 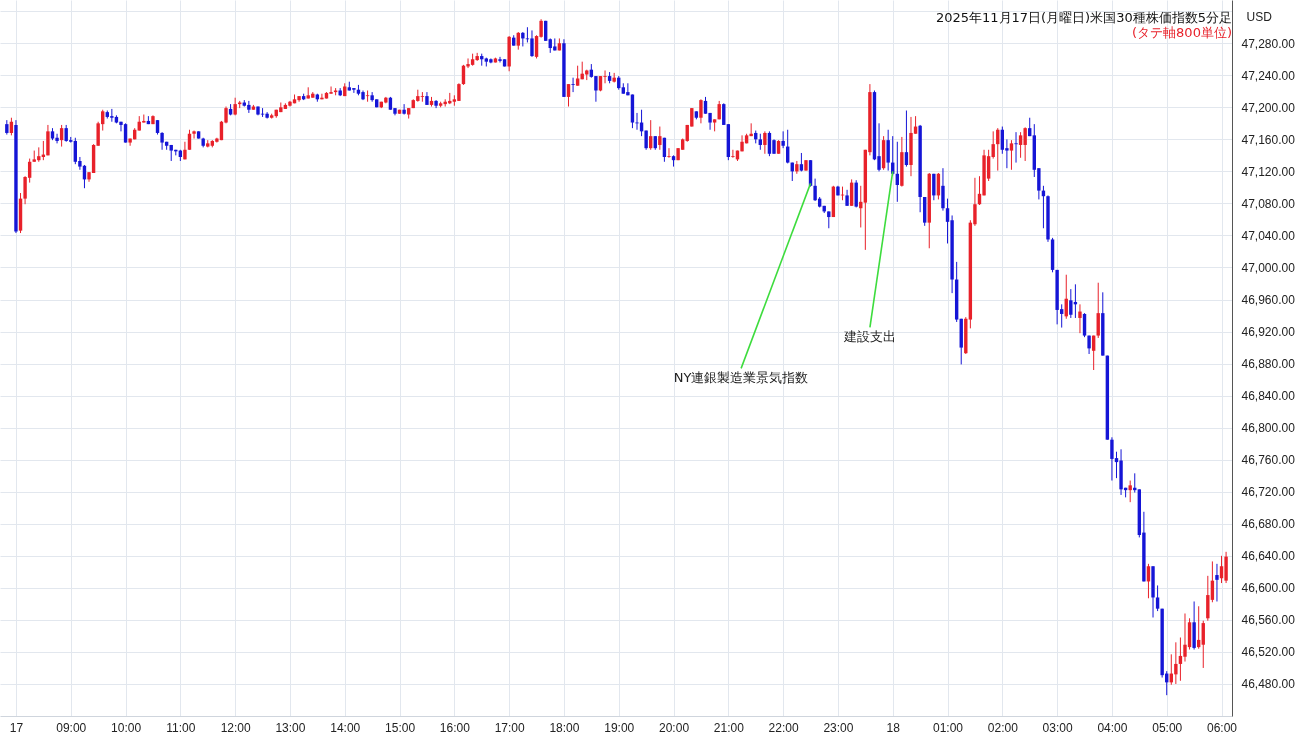 What do you see at coordinates (1112, 727) in the screenshot?
I see `x-tick-label: 04:00` at bounding box center [1112, 727].